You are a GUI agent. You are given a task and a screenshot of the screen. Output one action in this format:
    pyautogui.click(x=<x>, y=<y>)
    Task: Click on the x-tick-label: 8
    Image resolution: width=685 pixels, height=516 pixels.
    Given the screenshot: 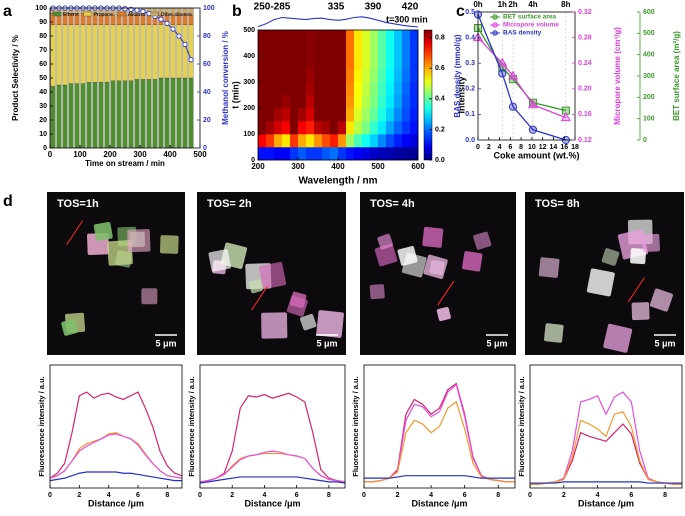 What is the action you would take?
    pyautogui.click(x=665, y=495)
    